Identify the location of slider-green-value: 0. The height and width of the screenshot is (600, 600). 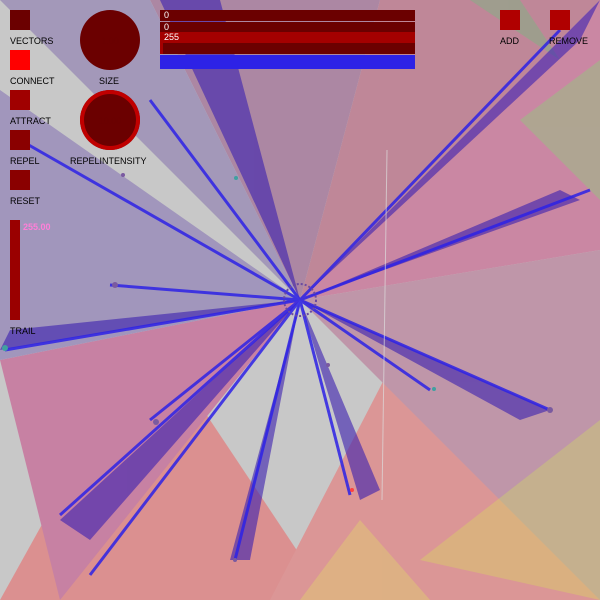
(167, 27).